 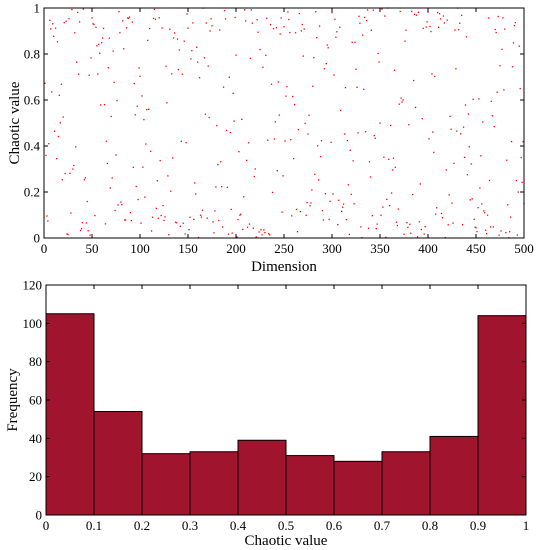 I want to click on scatter-y-tick-label: 1, so click(x=37, y=8).